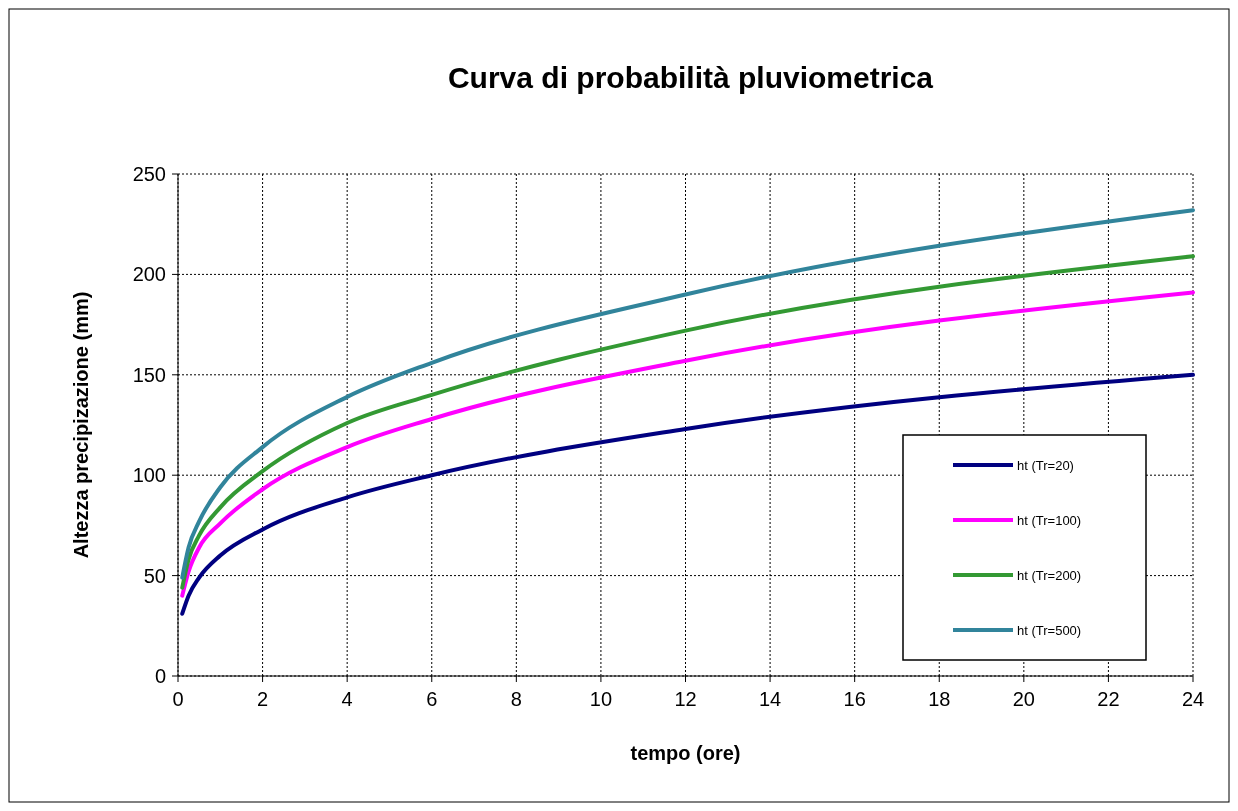 The width and height of the screenshot is (1238, 811). What do you see at coordinates (81, 425) in the screenshot?
I see `y-axis-title: Altezza precipizazione (mm)` at bounding box center [81, 425].